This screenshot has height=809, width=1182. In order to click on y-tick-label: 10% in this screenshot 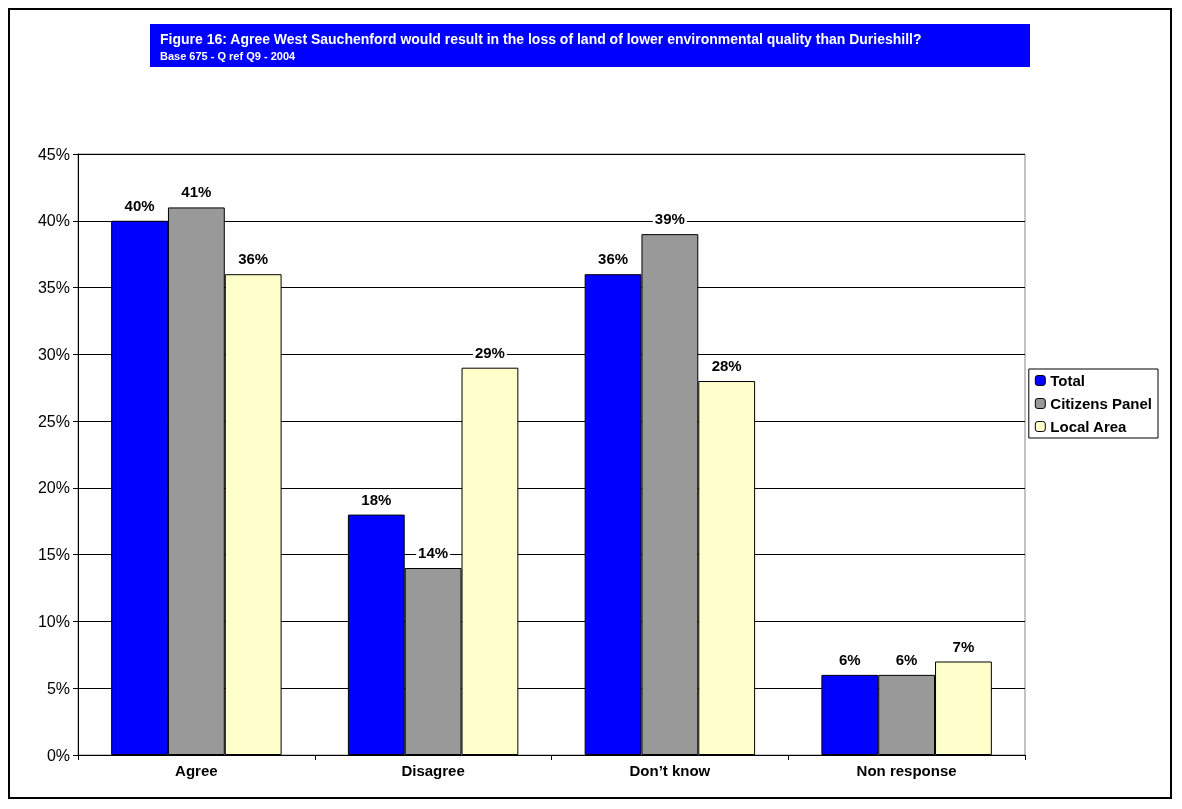, I will do `click(53, 621)`.